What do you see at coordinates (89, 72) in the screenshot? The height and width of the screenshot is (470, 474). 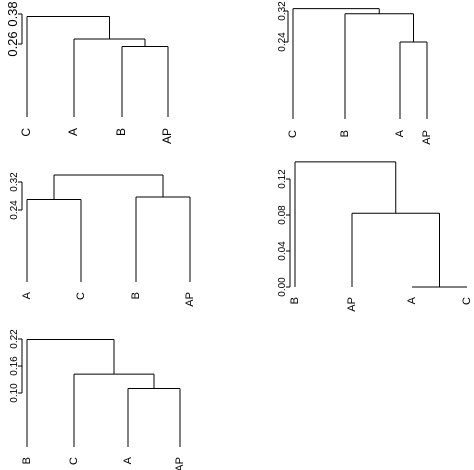 I see `dendrogram-panel-1: 0.26 0.38 C A B AP` at bounding box center [89, 72].